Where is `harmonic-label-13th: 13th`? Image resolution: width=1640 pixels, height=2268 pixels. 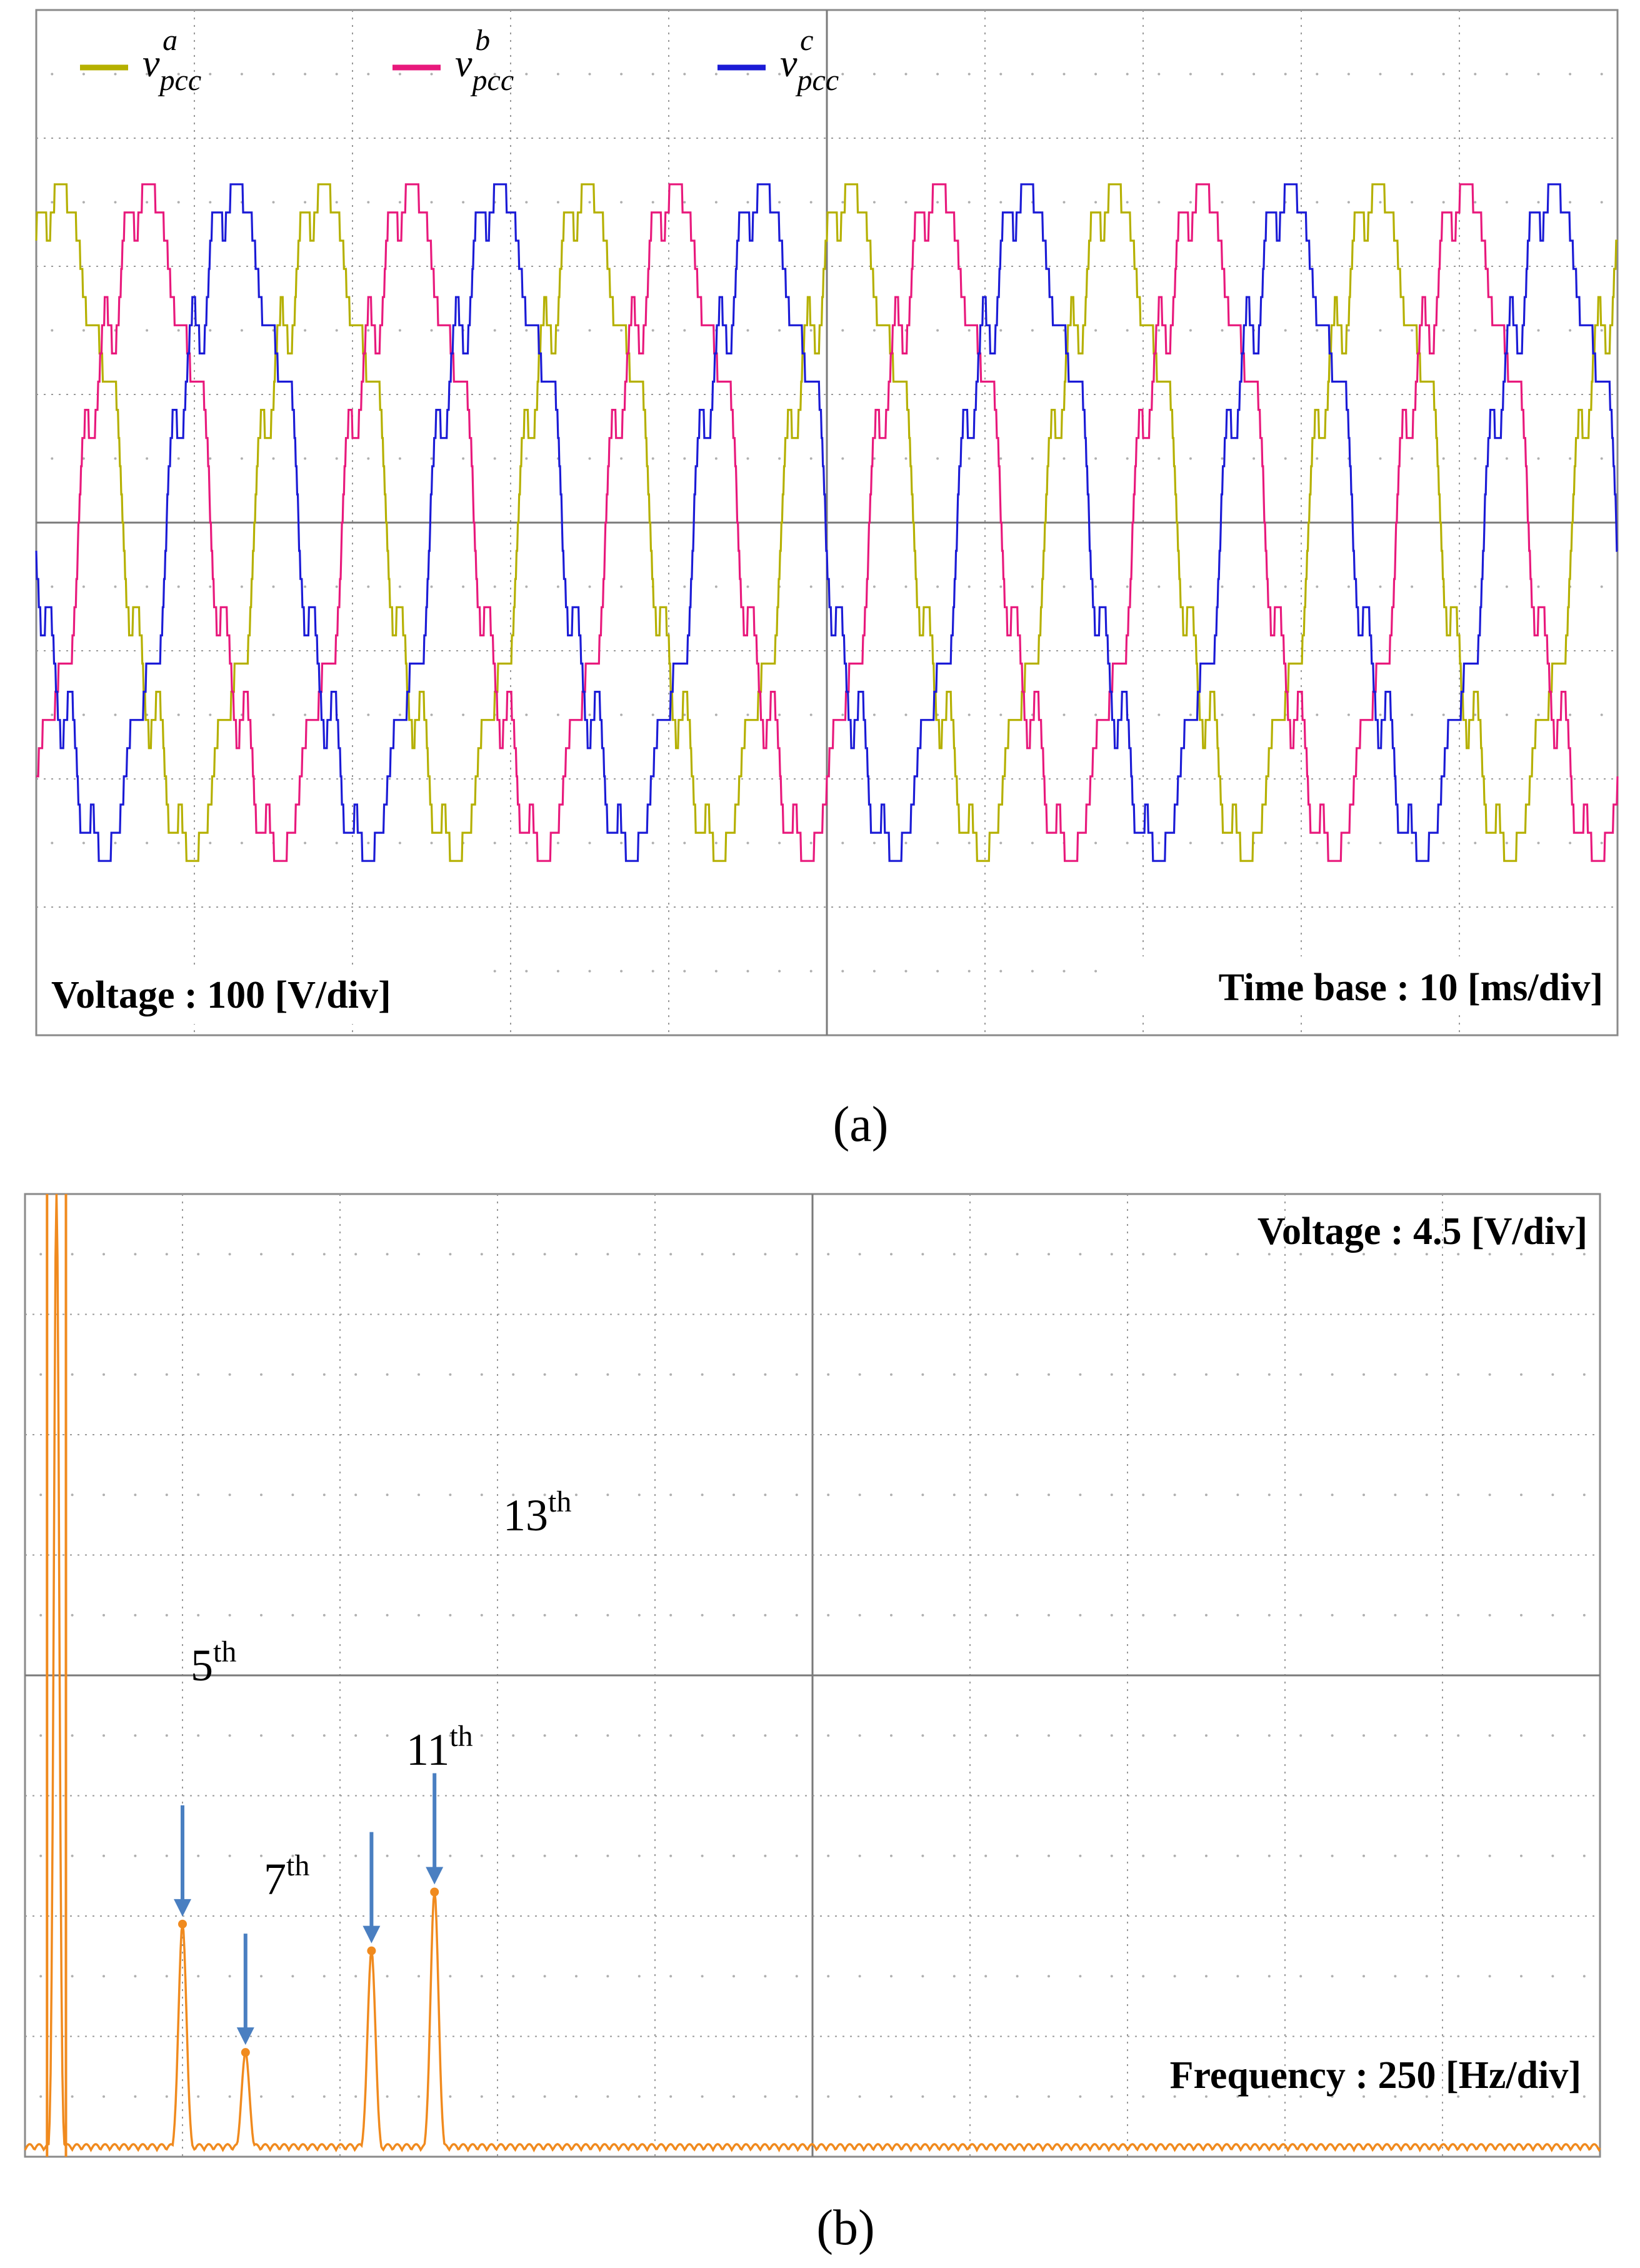
harmonic-label-13th: 13th is located at coordinates (537, 1512).